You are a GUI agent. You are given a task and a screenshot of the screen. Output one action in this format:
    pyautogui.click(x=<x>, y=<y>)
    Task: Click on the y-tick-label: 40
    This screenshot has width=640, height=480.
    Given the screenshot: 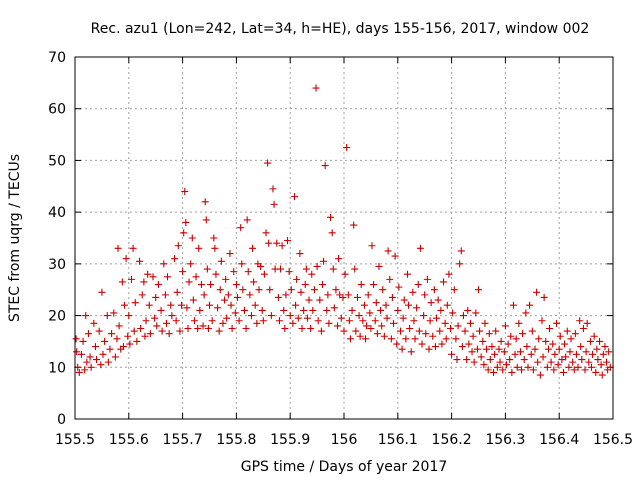 What is the action you would take?
    pyautogui.click(x=57, y=213)
    